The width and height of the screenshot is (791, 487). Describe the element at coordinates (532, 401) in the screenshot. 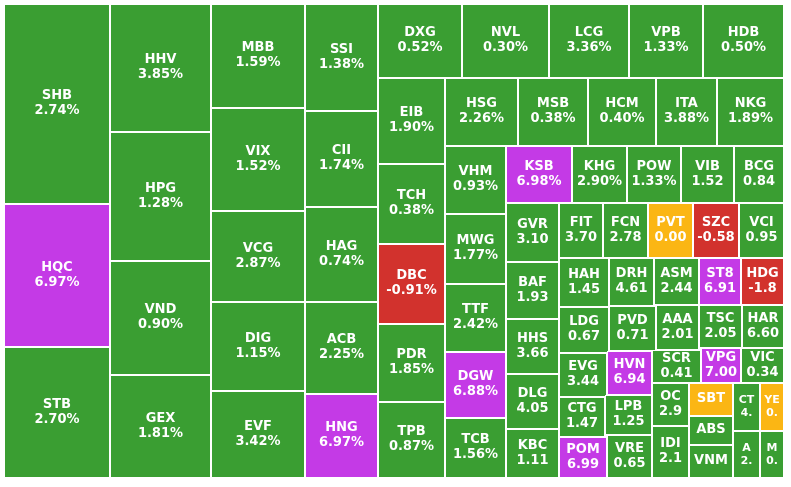

I see `tile-dlg: DLG 4.05` at that location.